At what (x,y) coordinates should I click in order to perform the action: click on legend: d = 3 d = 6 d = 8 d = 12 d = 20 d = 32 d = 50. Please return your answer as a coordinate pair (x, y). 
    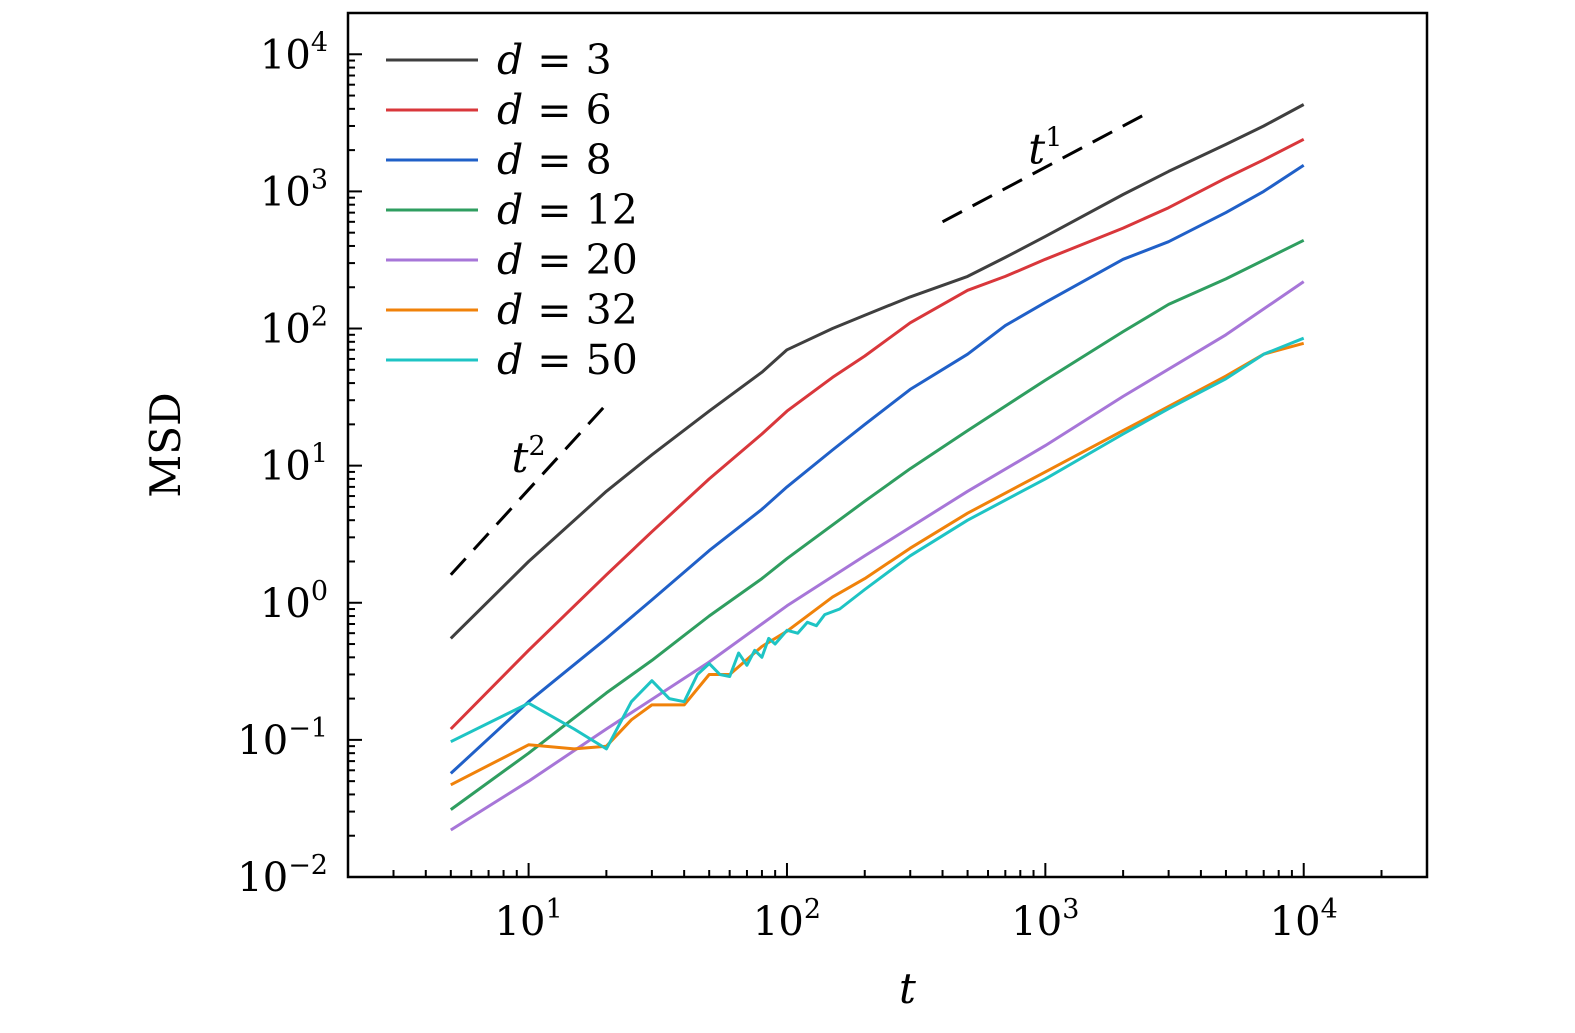
    Looking at the image, I should click on (512, 210).